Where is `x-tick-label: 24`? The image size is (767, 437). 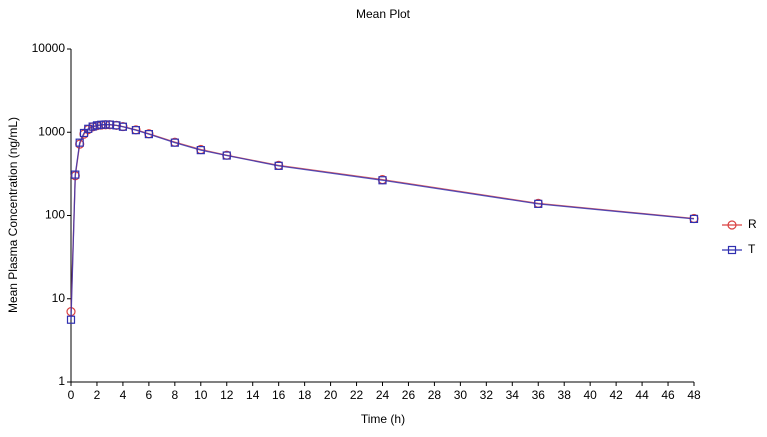
x-tick-label: 24 is located at coordinates (383, 395).